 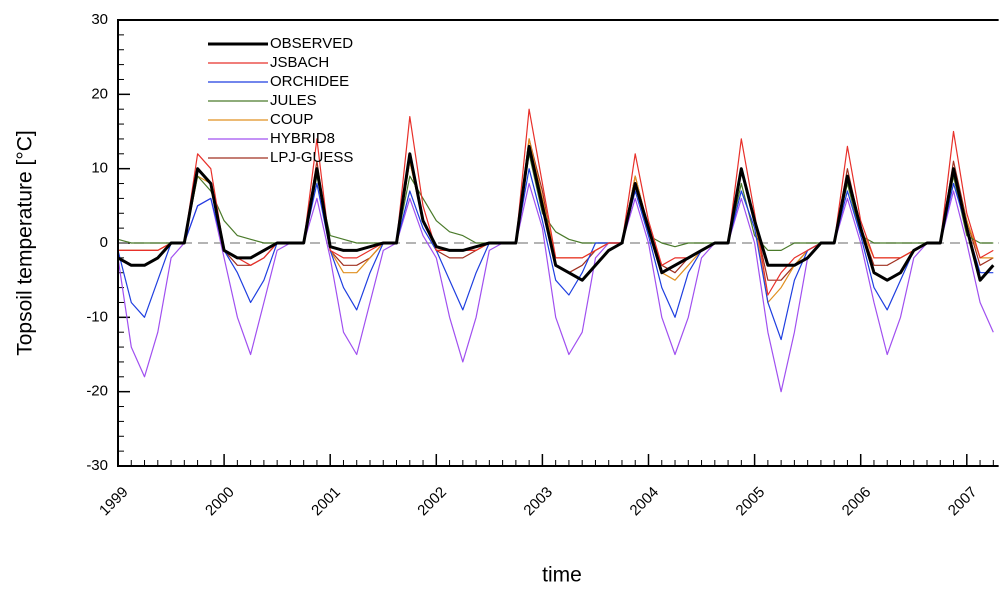 What do you see at coordinates (299, 62) in the screenshot?
I see `legend-label: JSBACH` at bounding box center [299, 62].